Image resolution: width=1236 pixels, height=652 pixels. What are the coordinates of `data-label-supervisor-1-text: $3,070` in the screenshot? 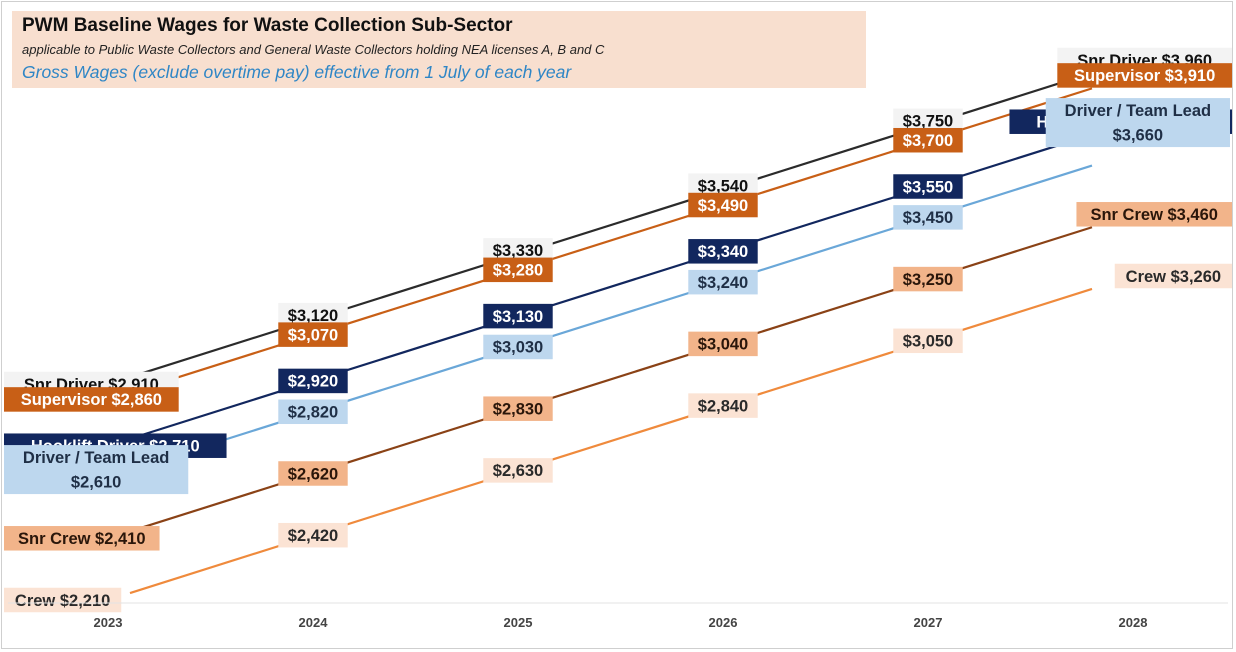 It's located at (313, 335).